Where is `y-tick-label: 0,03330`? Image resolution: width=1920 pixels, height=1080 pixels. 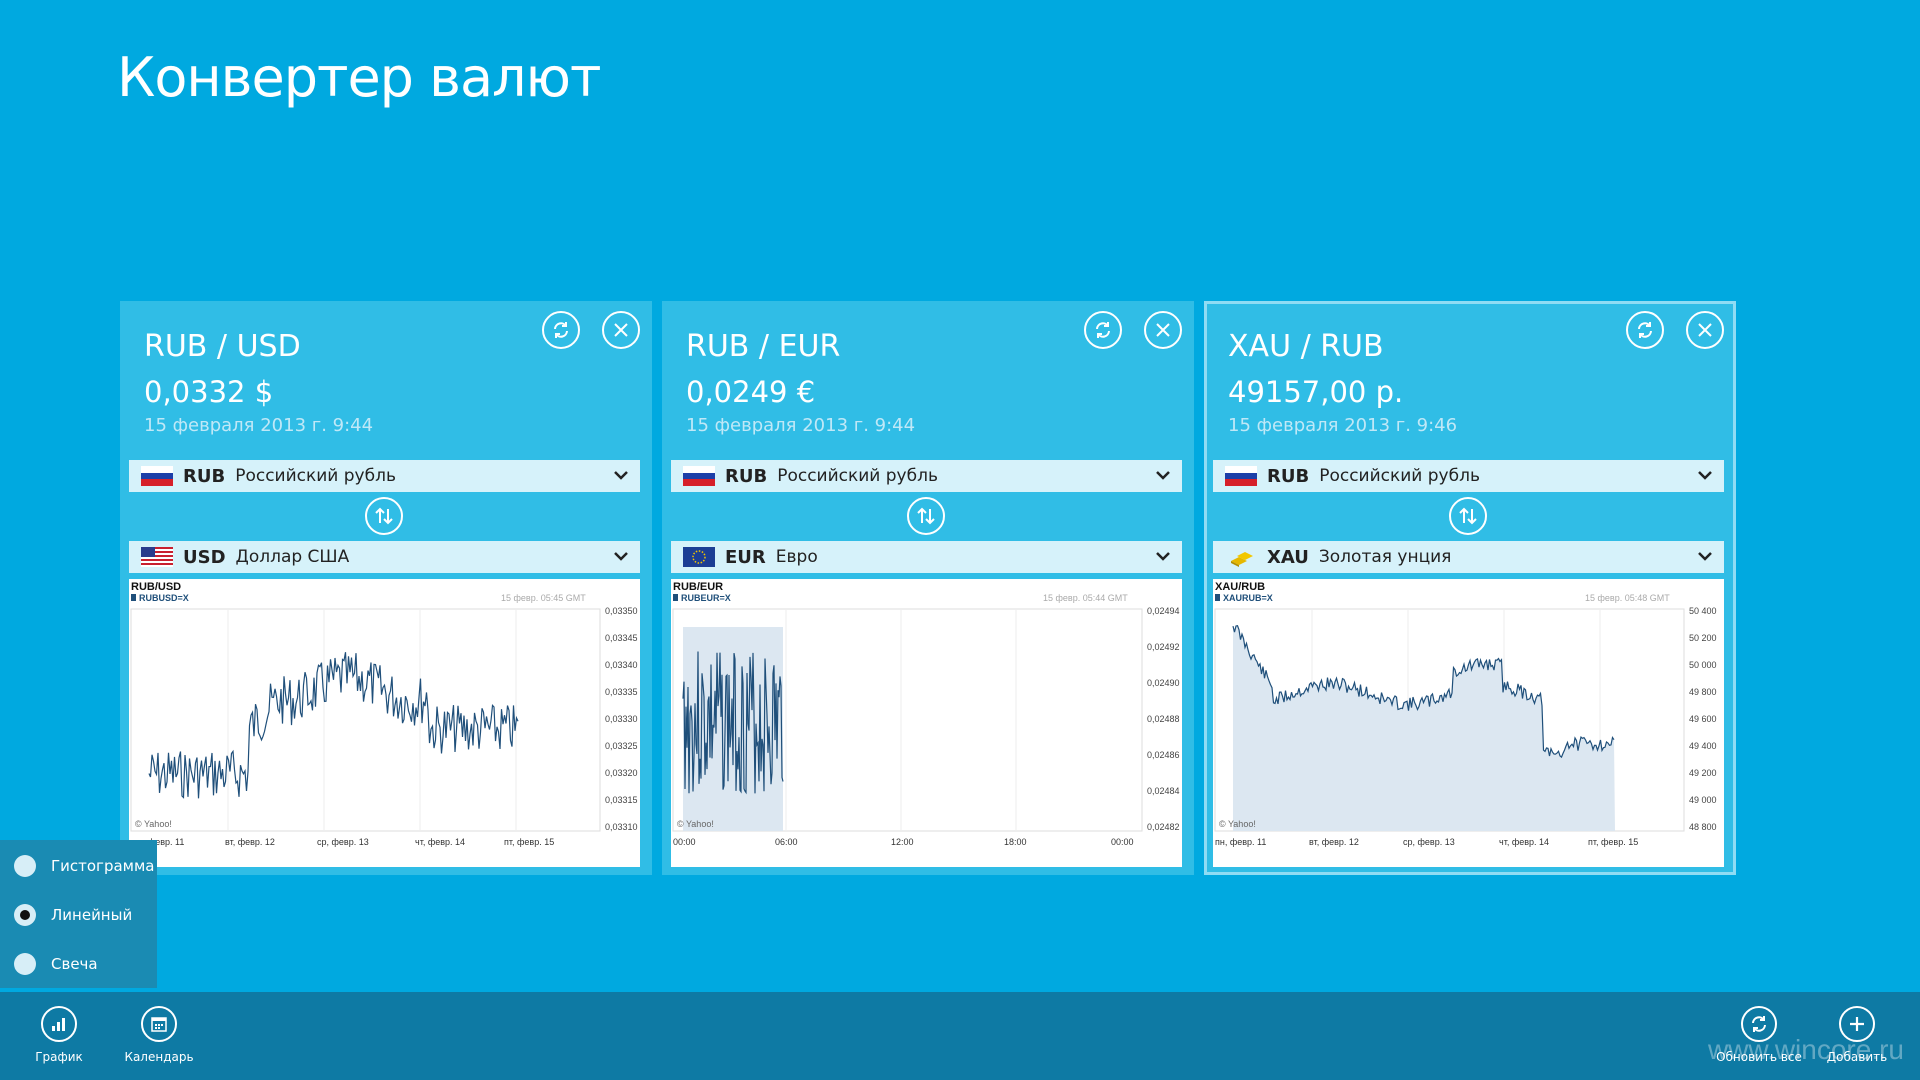
y-tick-label: 0,03330 is located at coordinates (621, 719).